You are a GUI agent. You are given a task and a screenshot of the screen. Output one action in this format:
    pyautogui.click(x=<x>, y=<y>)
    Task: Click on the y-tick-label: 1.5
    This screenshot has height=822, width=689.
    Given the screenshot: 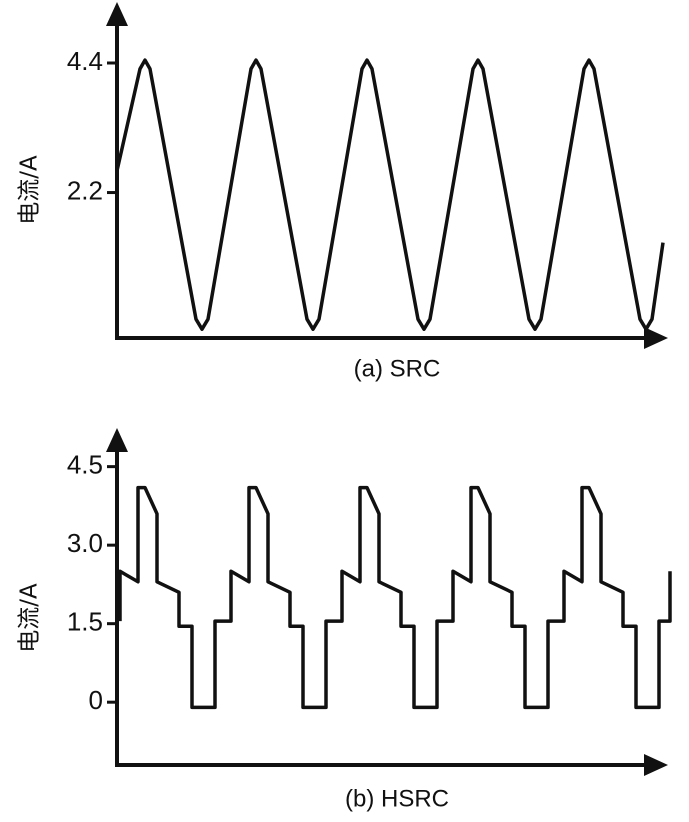 What is the action you would take?
    pyautogui.click(x=85, y=622)
    